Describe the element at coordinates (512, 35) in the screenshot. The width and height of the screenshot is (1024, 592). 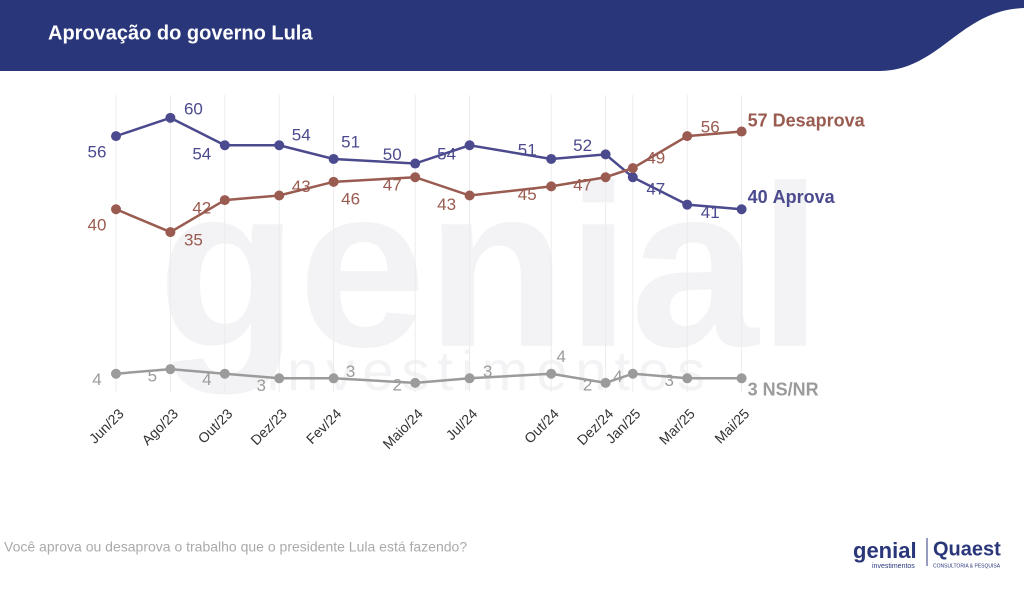
I see `header-bar` at that location.